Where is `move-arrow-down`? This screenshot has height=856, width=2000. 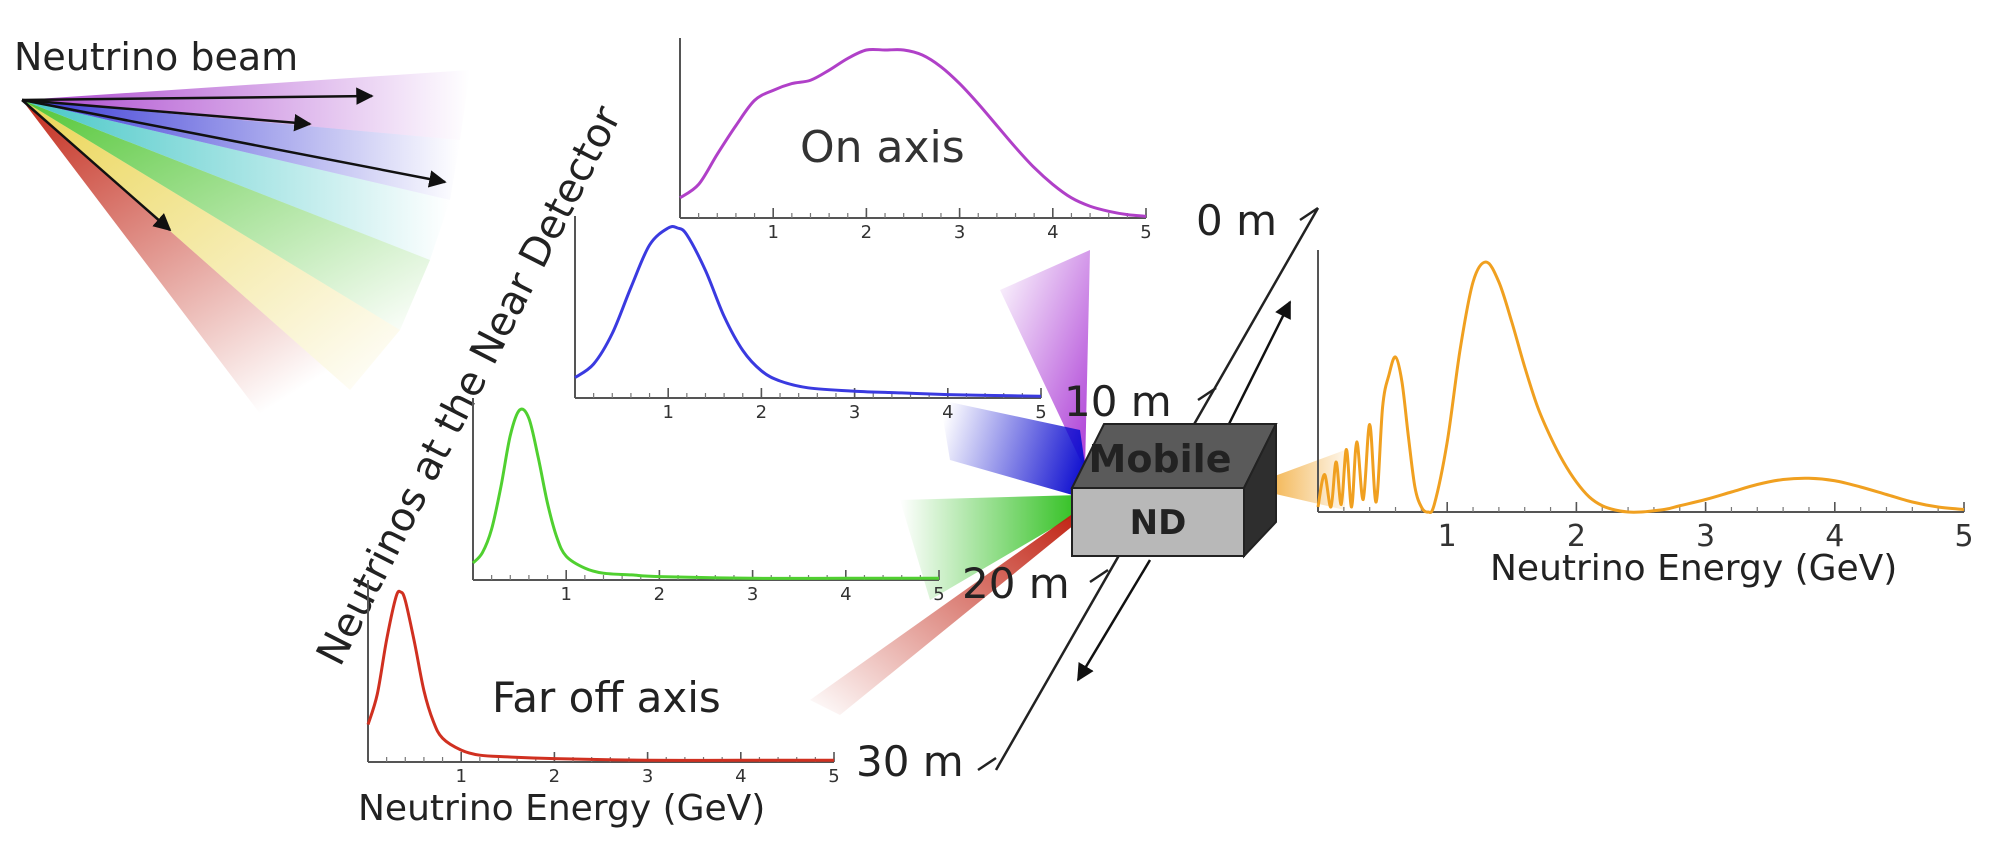 move-arrow-down is located at coordinates (1114, 620).